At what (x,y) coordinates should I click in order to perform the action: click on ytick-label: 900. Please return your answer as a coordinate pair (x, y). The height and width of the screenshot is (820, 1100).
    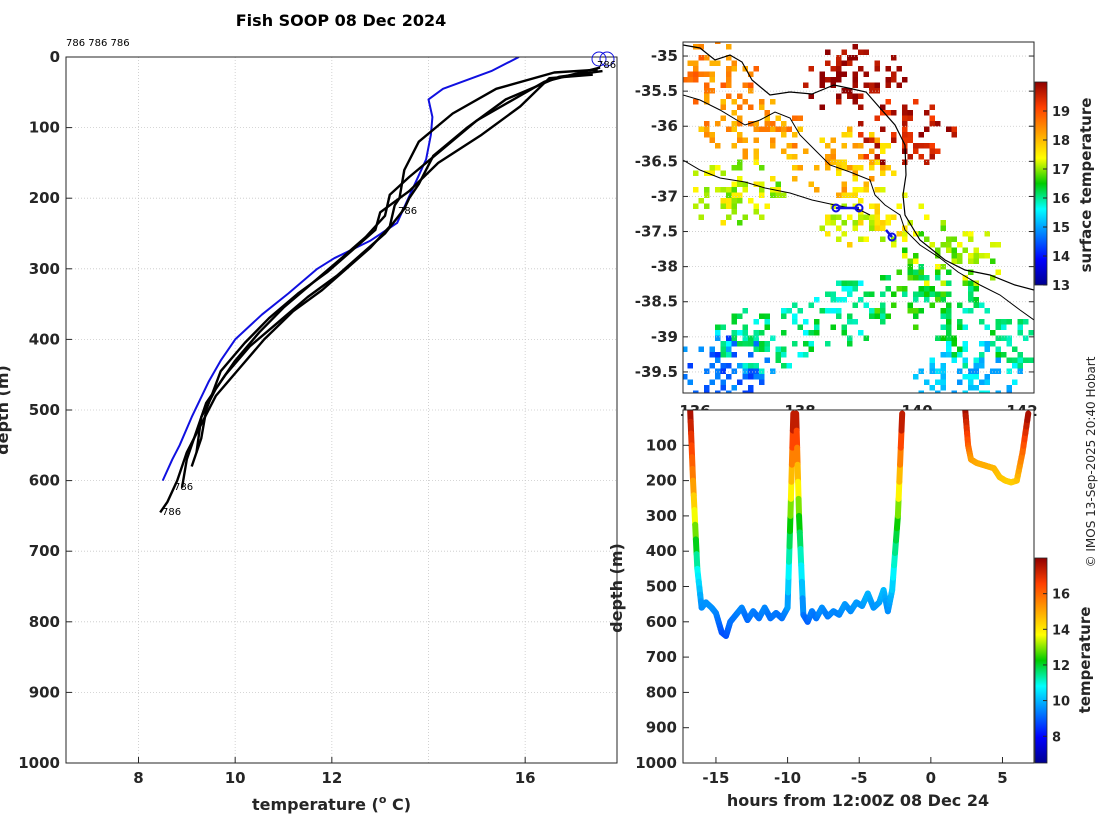
    Looking at the image, I should click on (44, 692).